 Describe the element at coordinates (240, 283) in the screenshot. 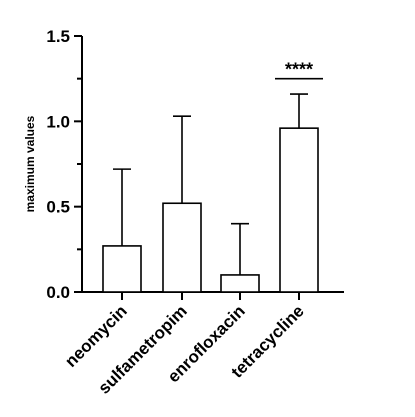

I see `bar-enrofloxacin` at that location.